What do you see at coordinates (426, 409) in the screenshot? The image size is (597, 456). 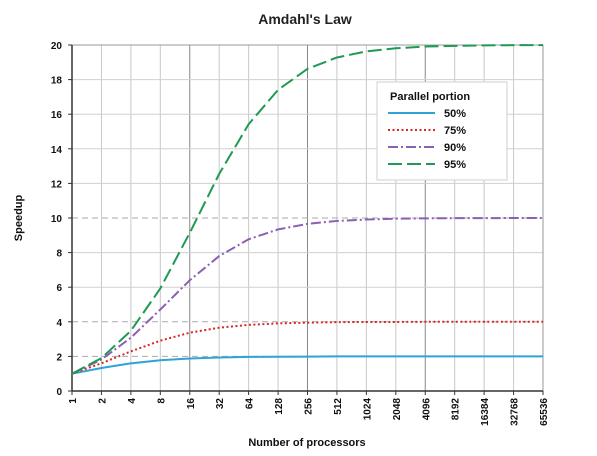 I see `x-tick-label: 4096` at bounding box center [426, 409].